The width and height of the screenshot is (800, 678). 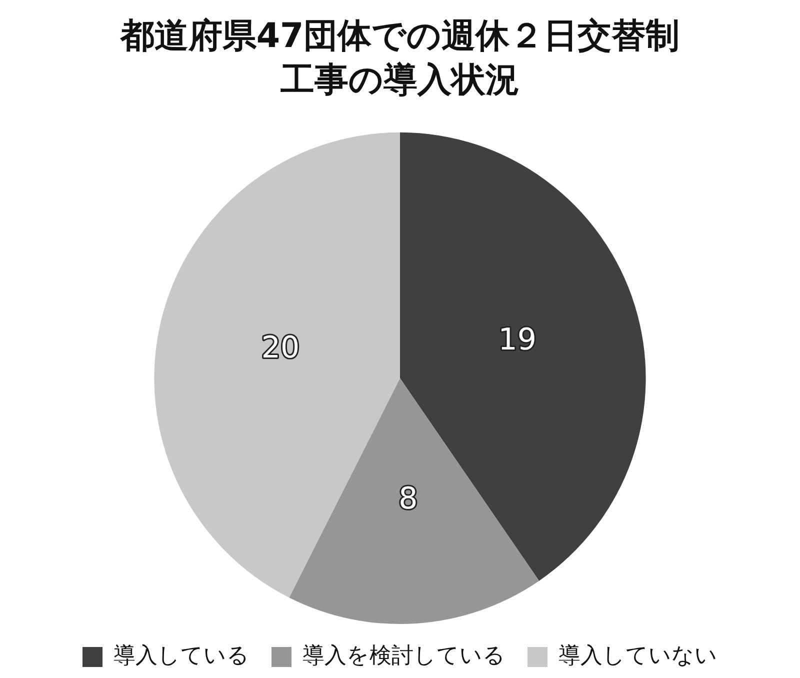 I want to click on data-label: 20, so click(x=280, y=348).